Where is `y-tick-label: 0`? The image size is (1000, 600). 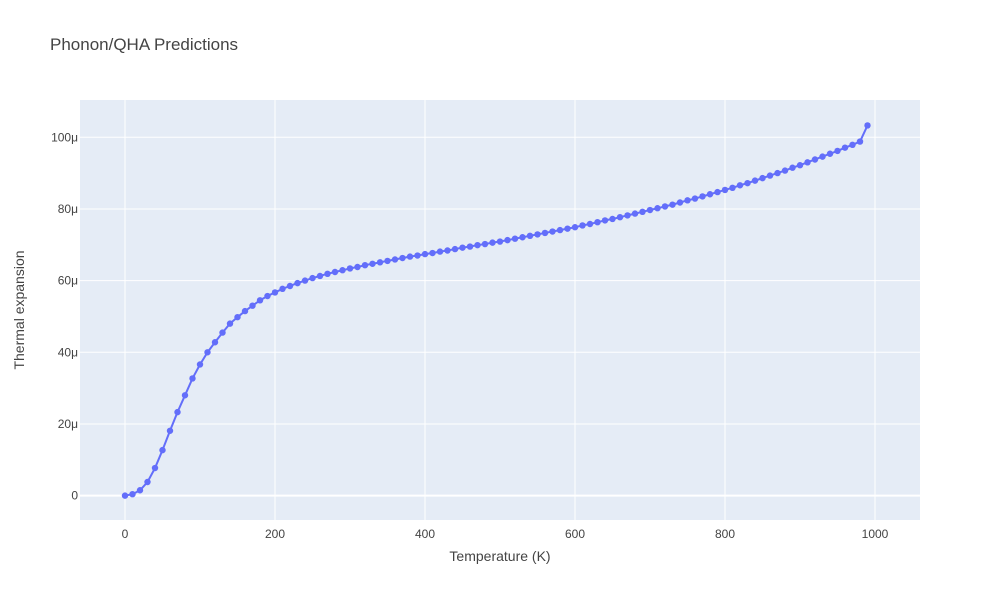
y-tick-label: 0 is located at coordinates (74, 496).